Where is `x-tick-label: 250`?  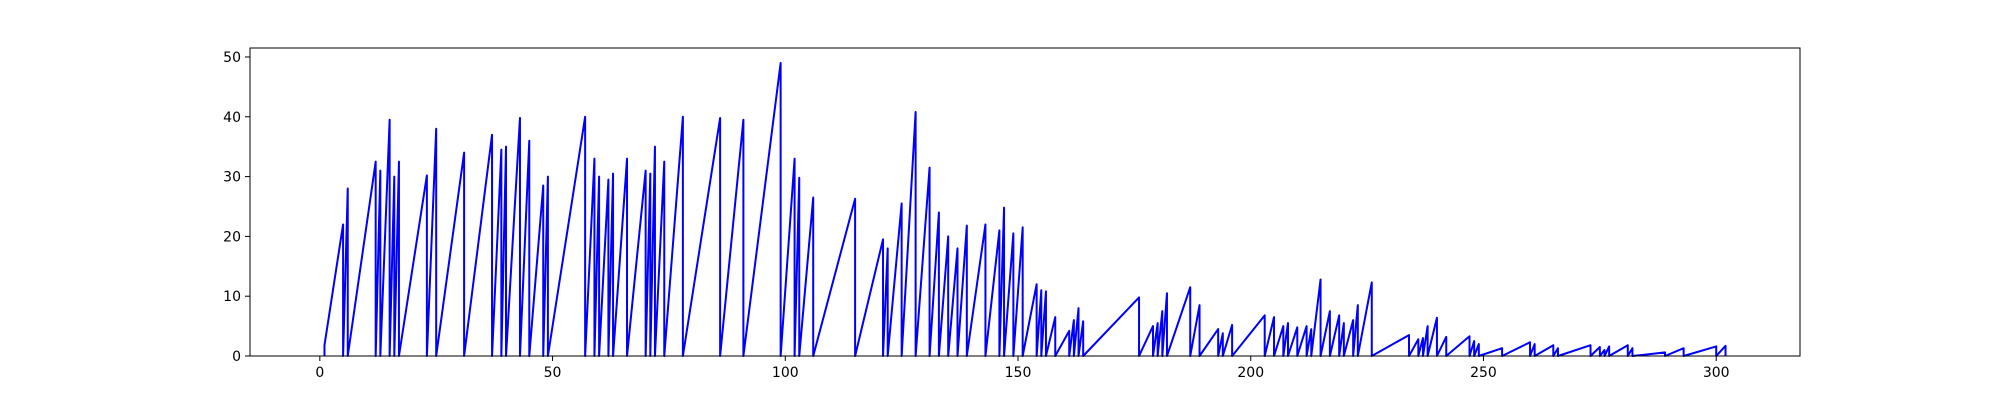
x-tick-label: 250 is located at coordinates (1483, 373).